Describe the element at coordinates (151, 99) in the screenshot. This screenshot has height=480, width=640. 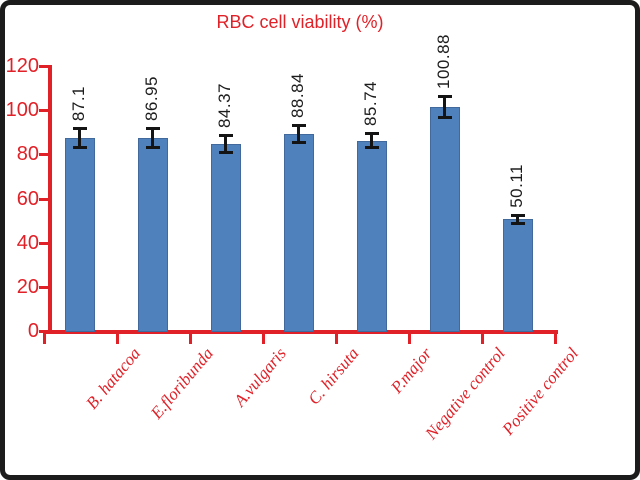
I see `value-label: 86.95` at that location.